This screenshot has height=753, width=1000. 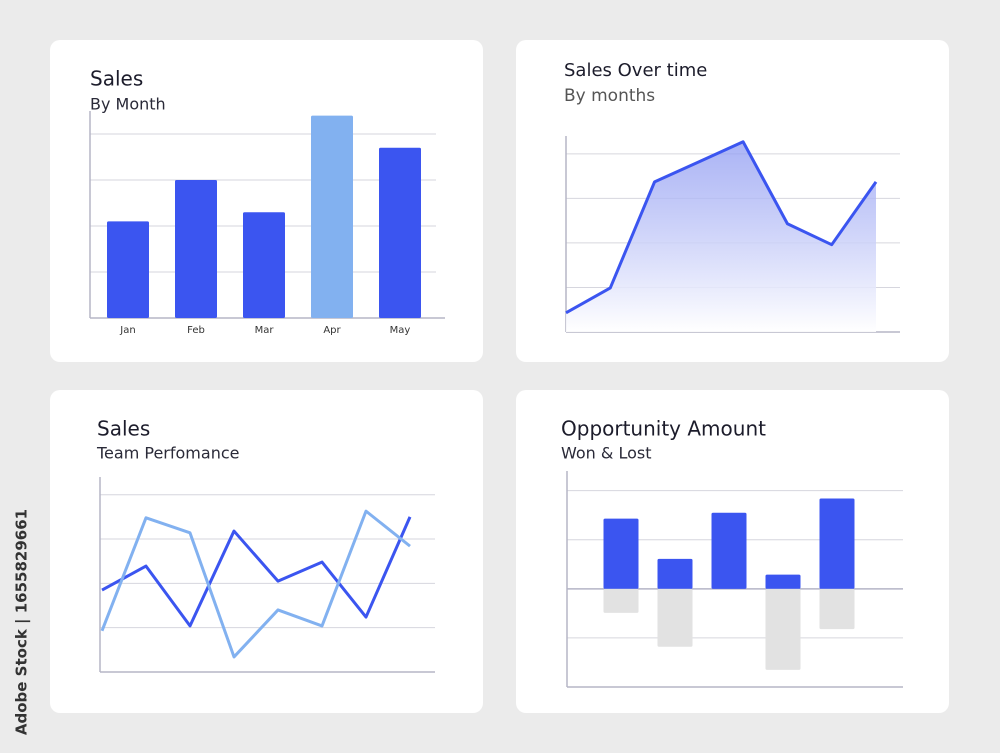 I want to click on area, so click(x=721, y=236).